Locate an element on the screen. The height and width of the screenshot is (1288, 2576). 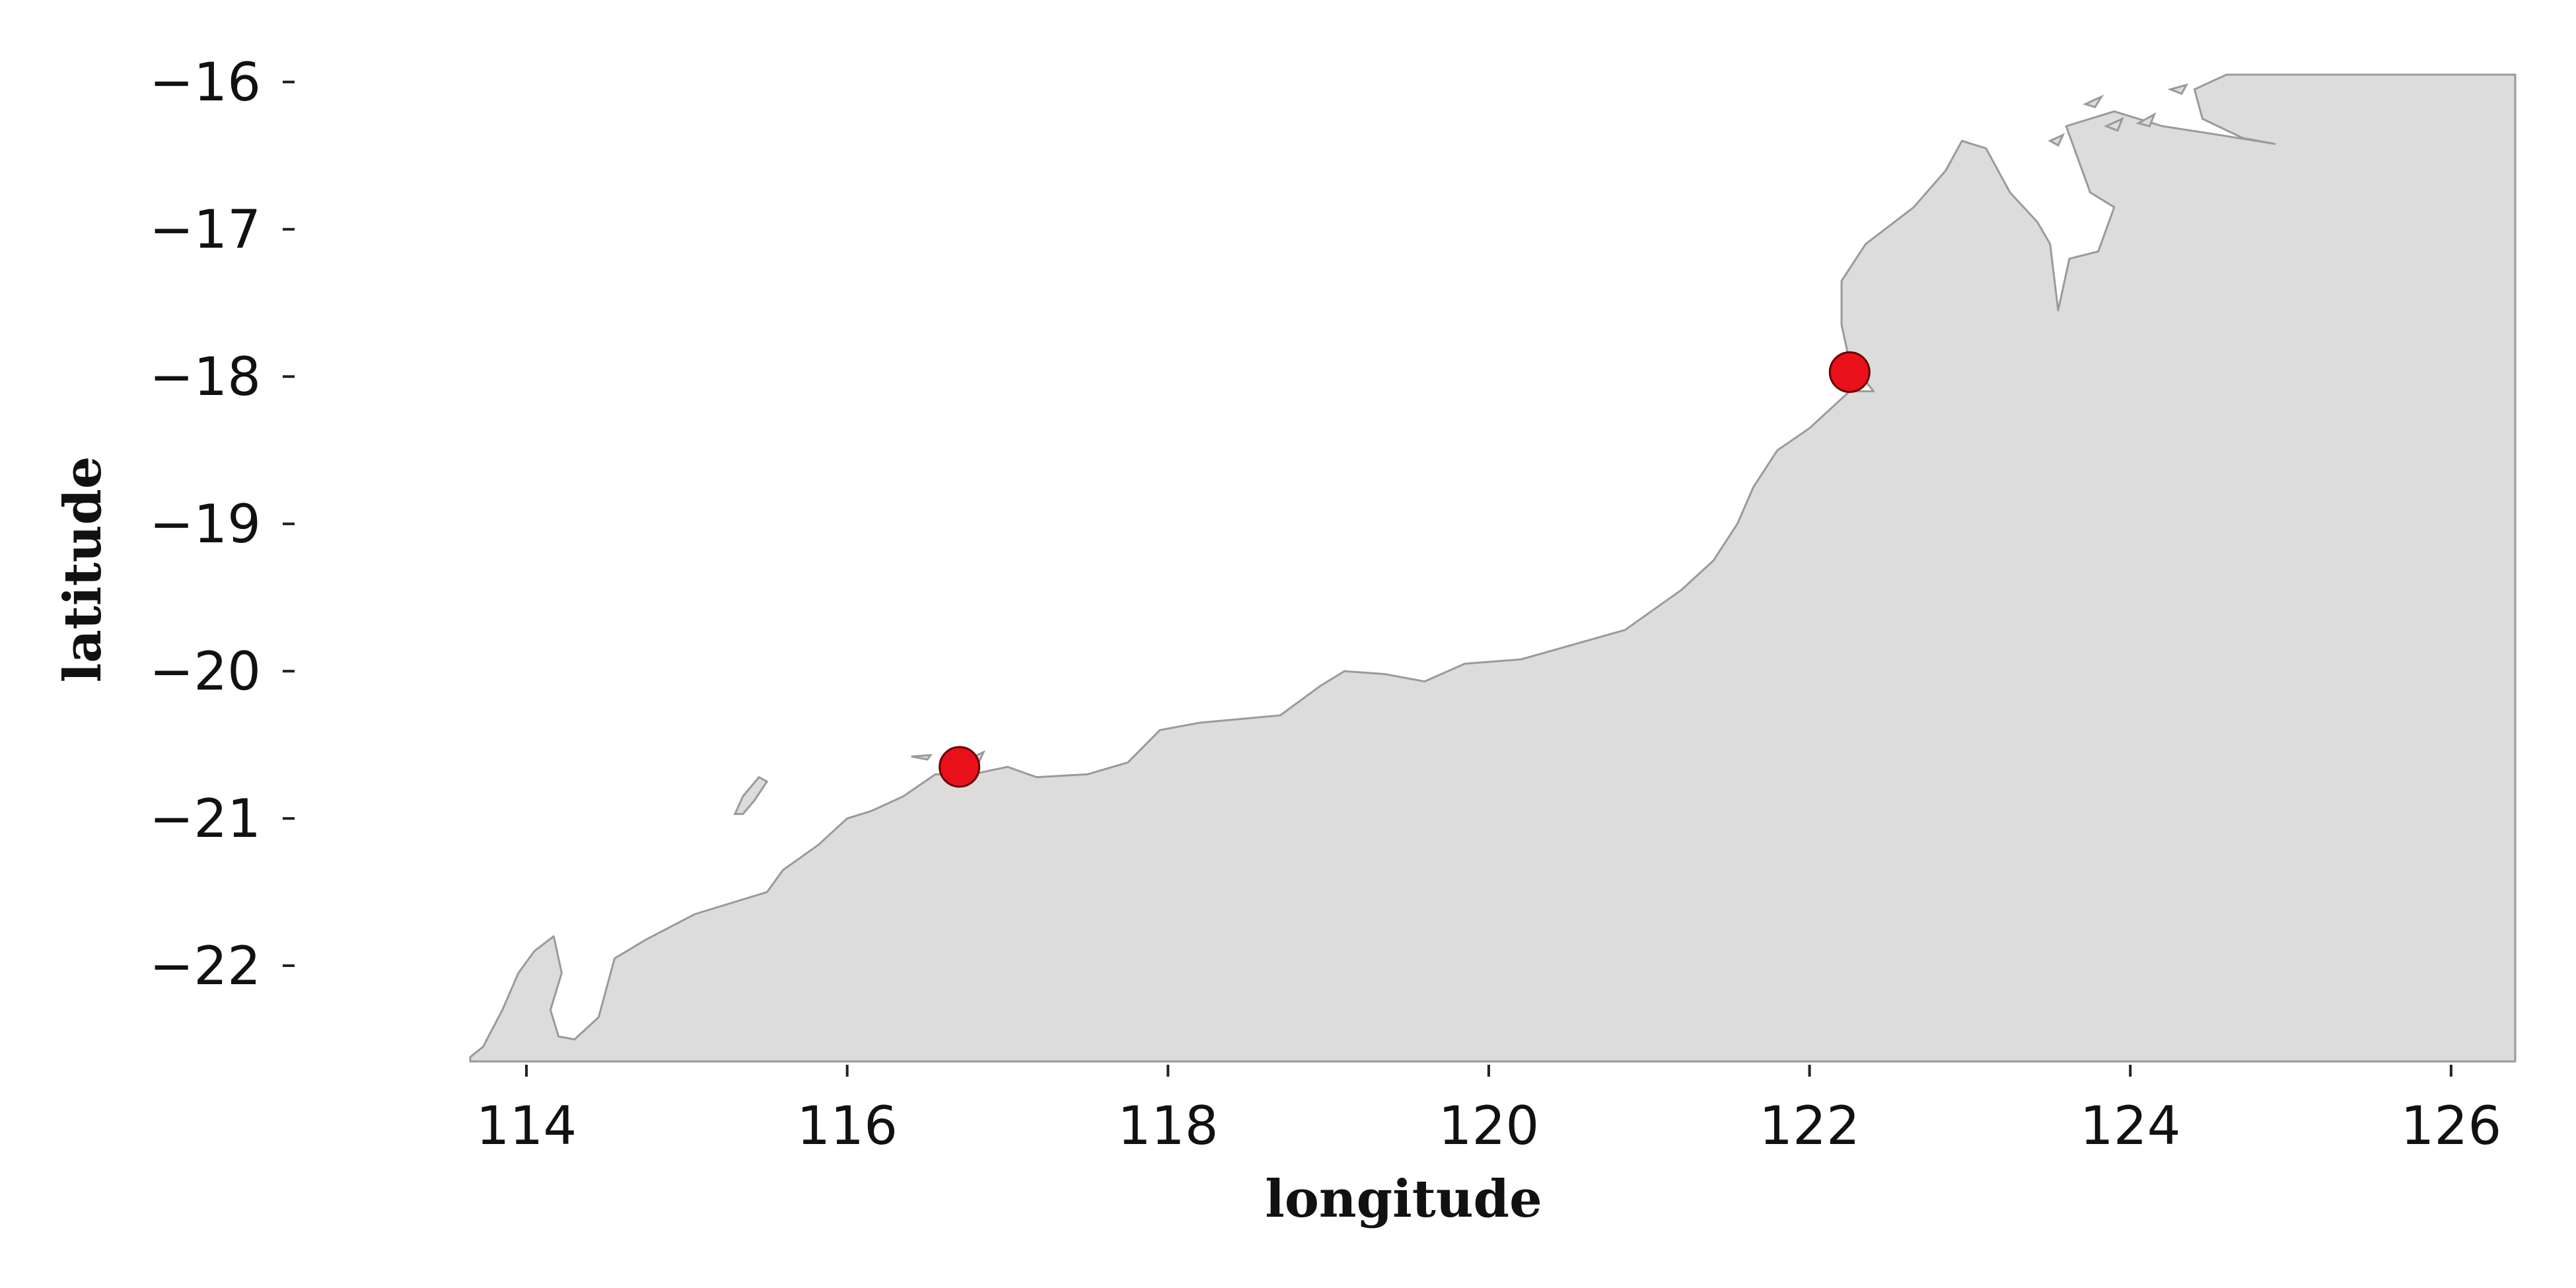
y-tick-label: −16 is located at coordinates (205, 82).